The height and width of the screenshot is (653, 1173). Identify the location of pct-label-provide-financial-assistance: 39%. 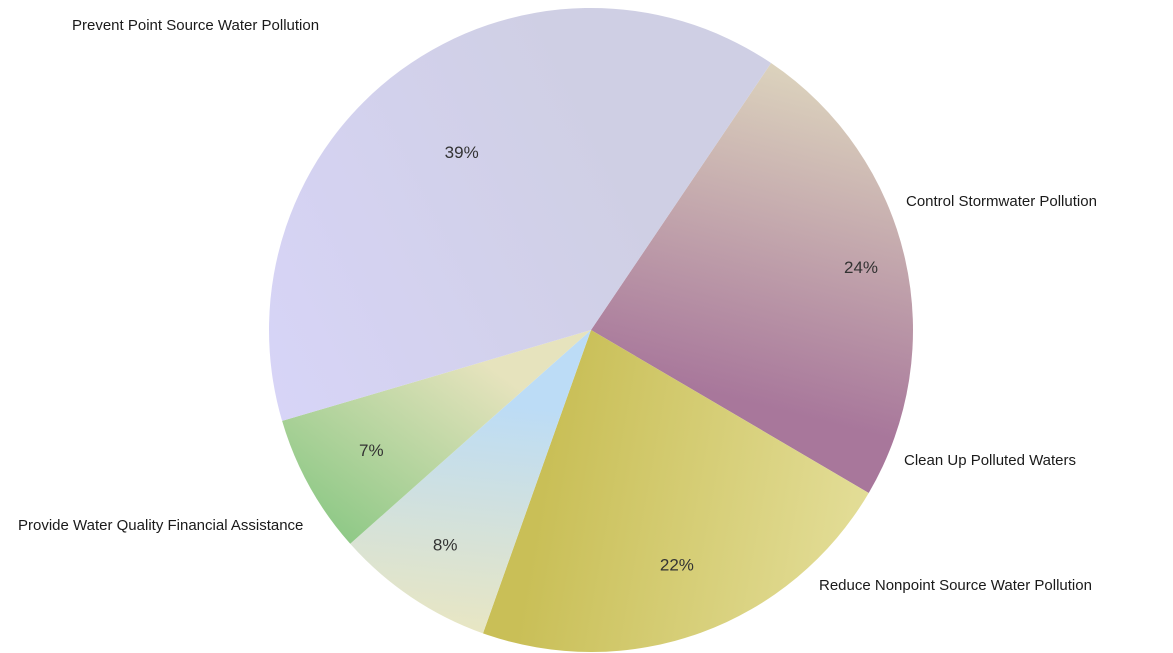
(462, 152).